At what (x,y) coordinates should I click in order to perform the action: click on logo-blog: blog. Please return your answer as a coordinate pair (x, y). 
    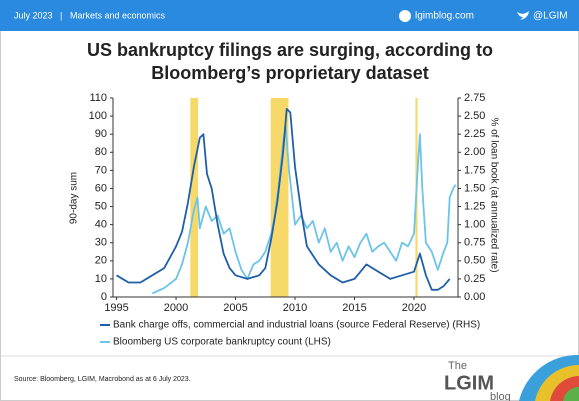
    Looking at the image, I should click on (500, 396).